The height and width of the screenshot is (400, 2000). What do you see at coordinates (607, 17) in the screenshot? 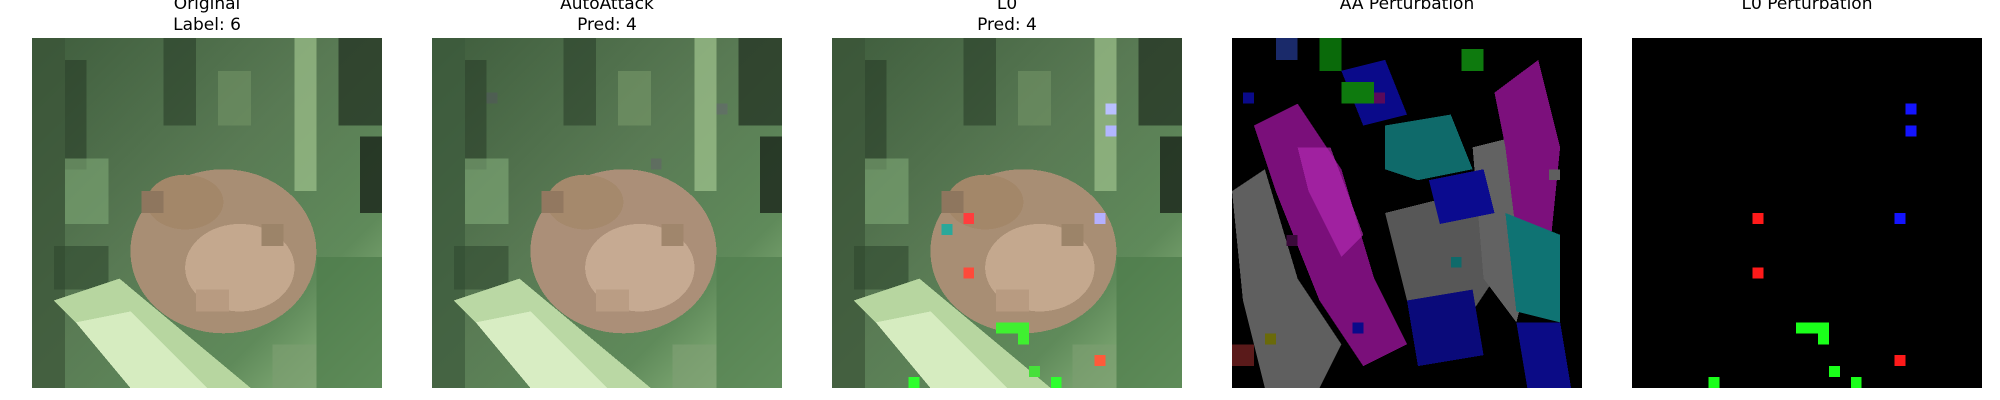
I see `panel-title-autoattack: AutoAttack Pred: 4` at bounding box center [607, 17].